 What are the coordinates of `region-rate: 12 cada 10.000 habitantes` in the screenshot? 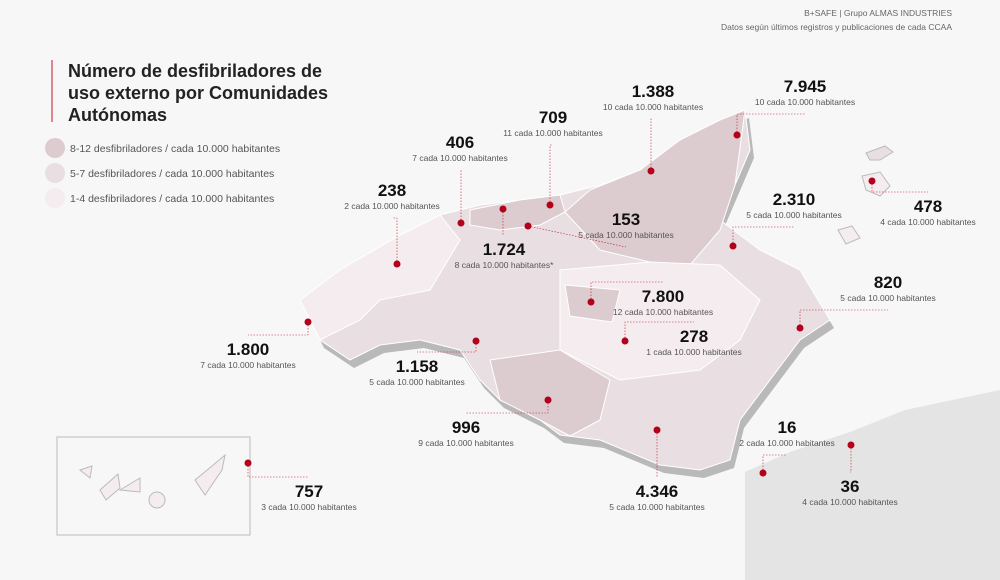 It's located at (663, 312).